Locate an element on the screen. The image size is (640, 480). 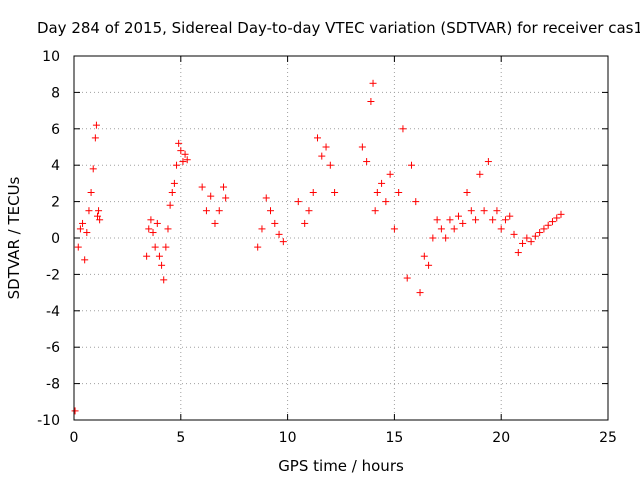
y-tick-label: 4 is located at coordinates (55, 166).